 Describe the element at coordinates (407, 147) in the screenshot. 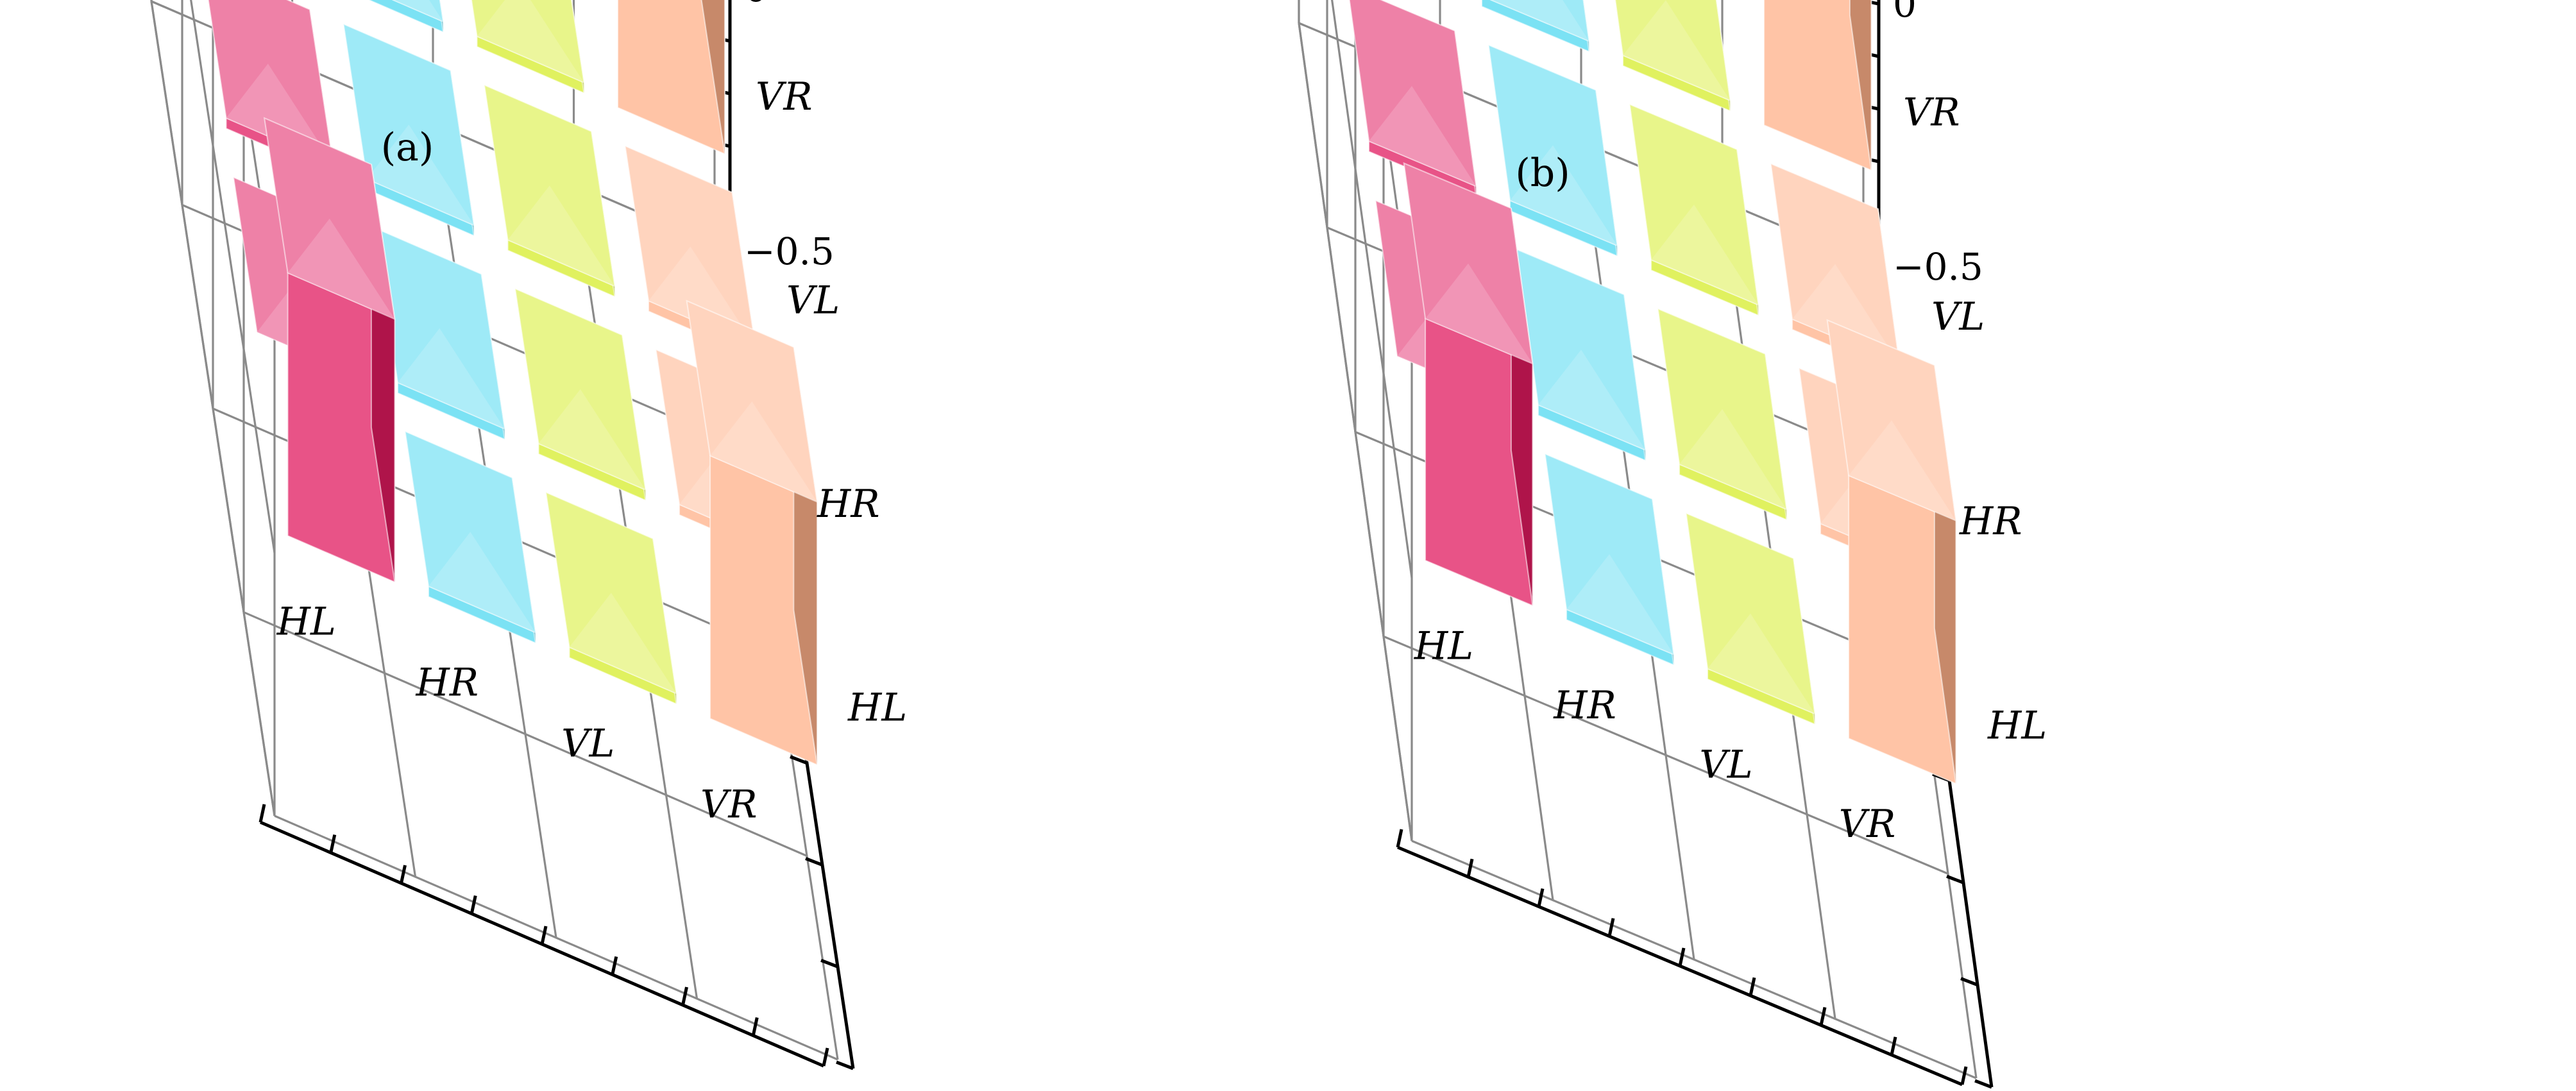

I see `panel-label: (a)` at that location.